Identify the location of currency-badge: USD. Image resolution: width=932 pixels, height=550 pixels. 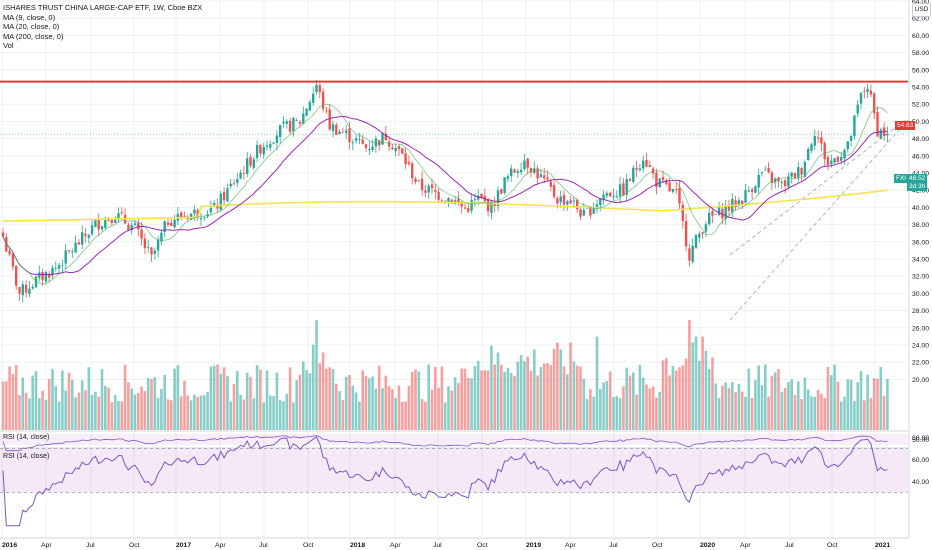
(921, 10).